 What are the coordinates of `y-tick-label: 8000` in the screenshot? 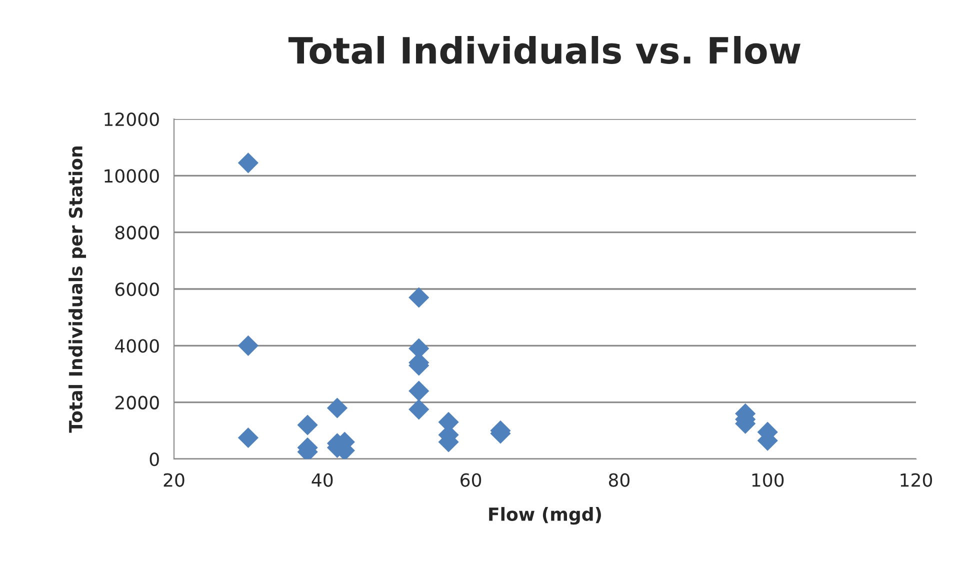 It's located at (137, 233).